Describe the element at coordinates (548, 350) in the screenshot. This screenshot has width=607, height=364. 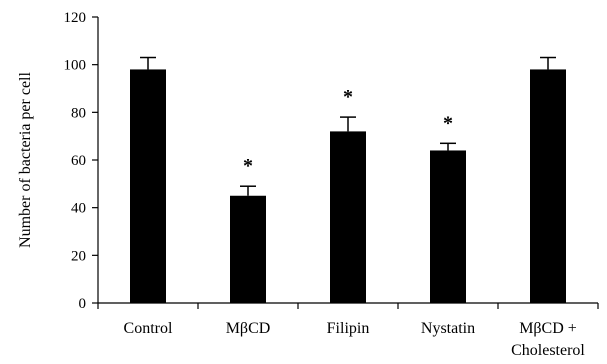
I see `x-tick-label: Cholesterol` at that location.